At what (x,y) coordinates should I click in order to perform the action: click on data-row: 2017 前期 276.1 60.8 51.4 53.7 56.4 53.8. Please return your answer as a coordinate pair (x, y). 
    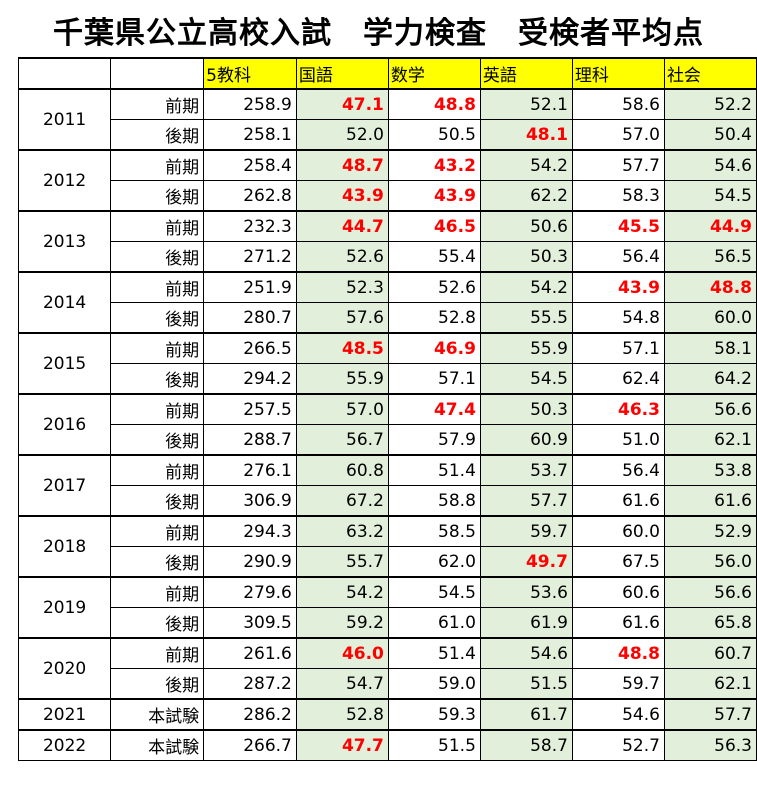
    Looking at the image, I should click on (387, 485).